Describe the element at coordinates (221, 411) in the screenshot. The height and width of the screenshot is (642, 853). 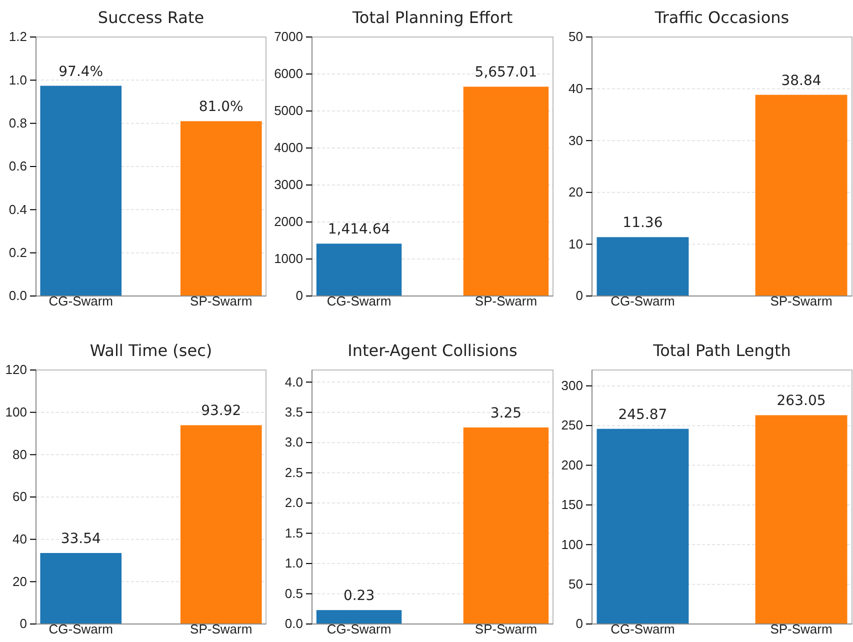
I see `data-label: 93.92` at that location.